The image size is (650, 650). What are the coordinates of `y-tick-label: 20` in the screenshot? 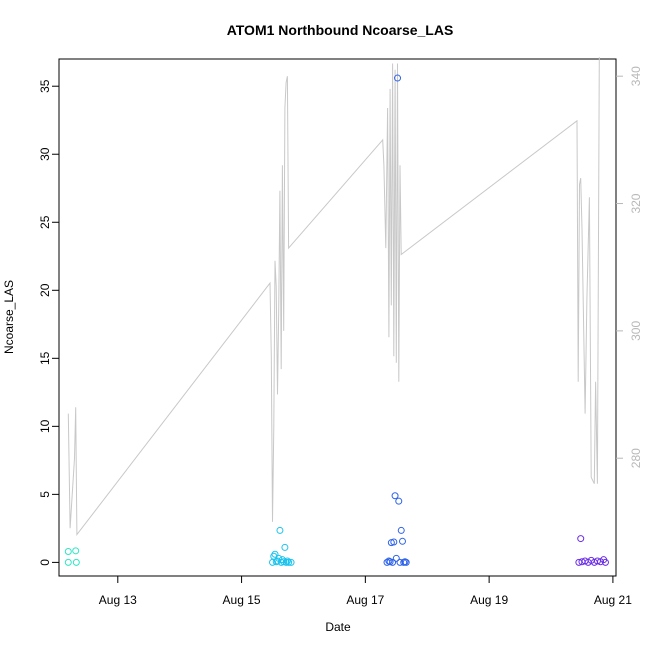 It's located at (45, 290).